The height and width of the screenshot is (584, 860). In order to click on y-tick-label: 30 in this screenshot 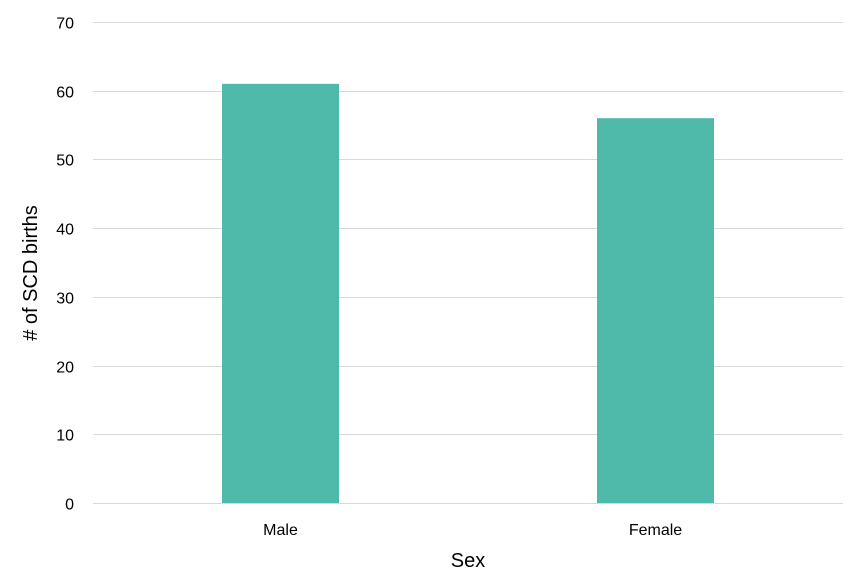, I will do `click(65, 299)`.